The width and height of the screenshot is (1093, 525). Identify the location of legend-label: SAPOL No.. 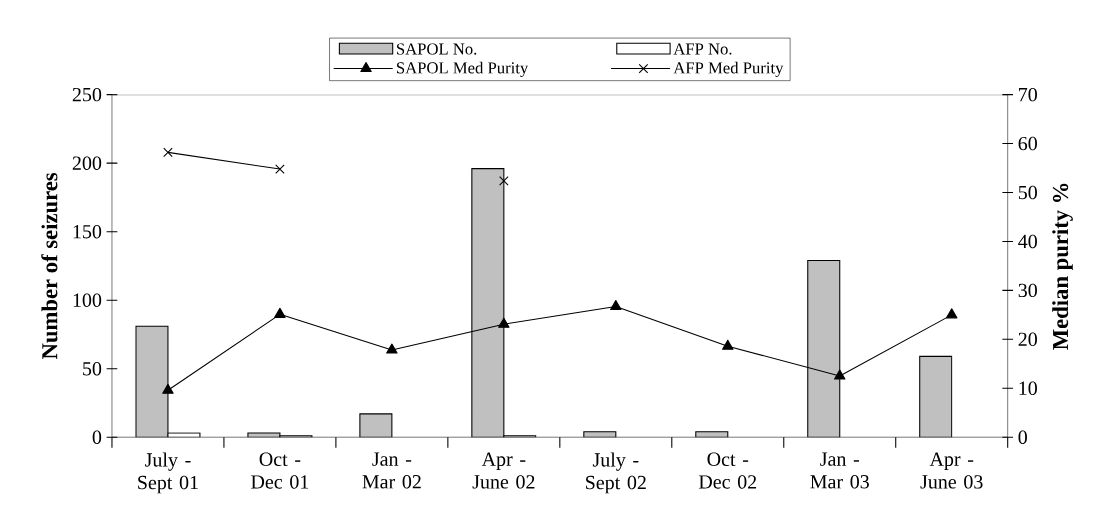
(437, 49).